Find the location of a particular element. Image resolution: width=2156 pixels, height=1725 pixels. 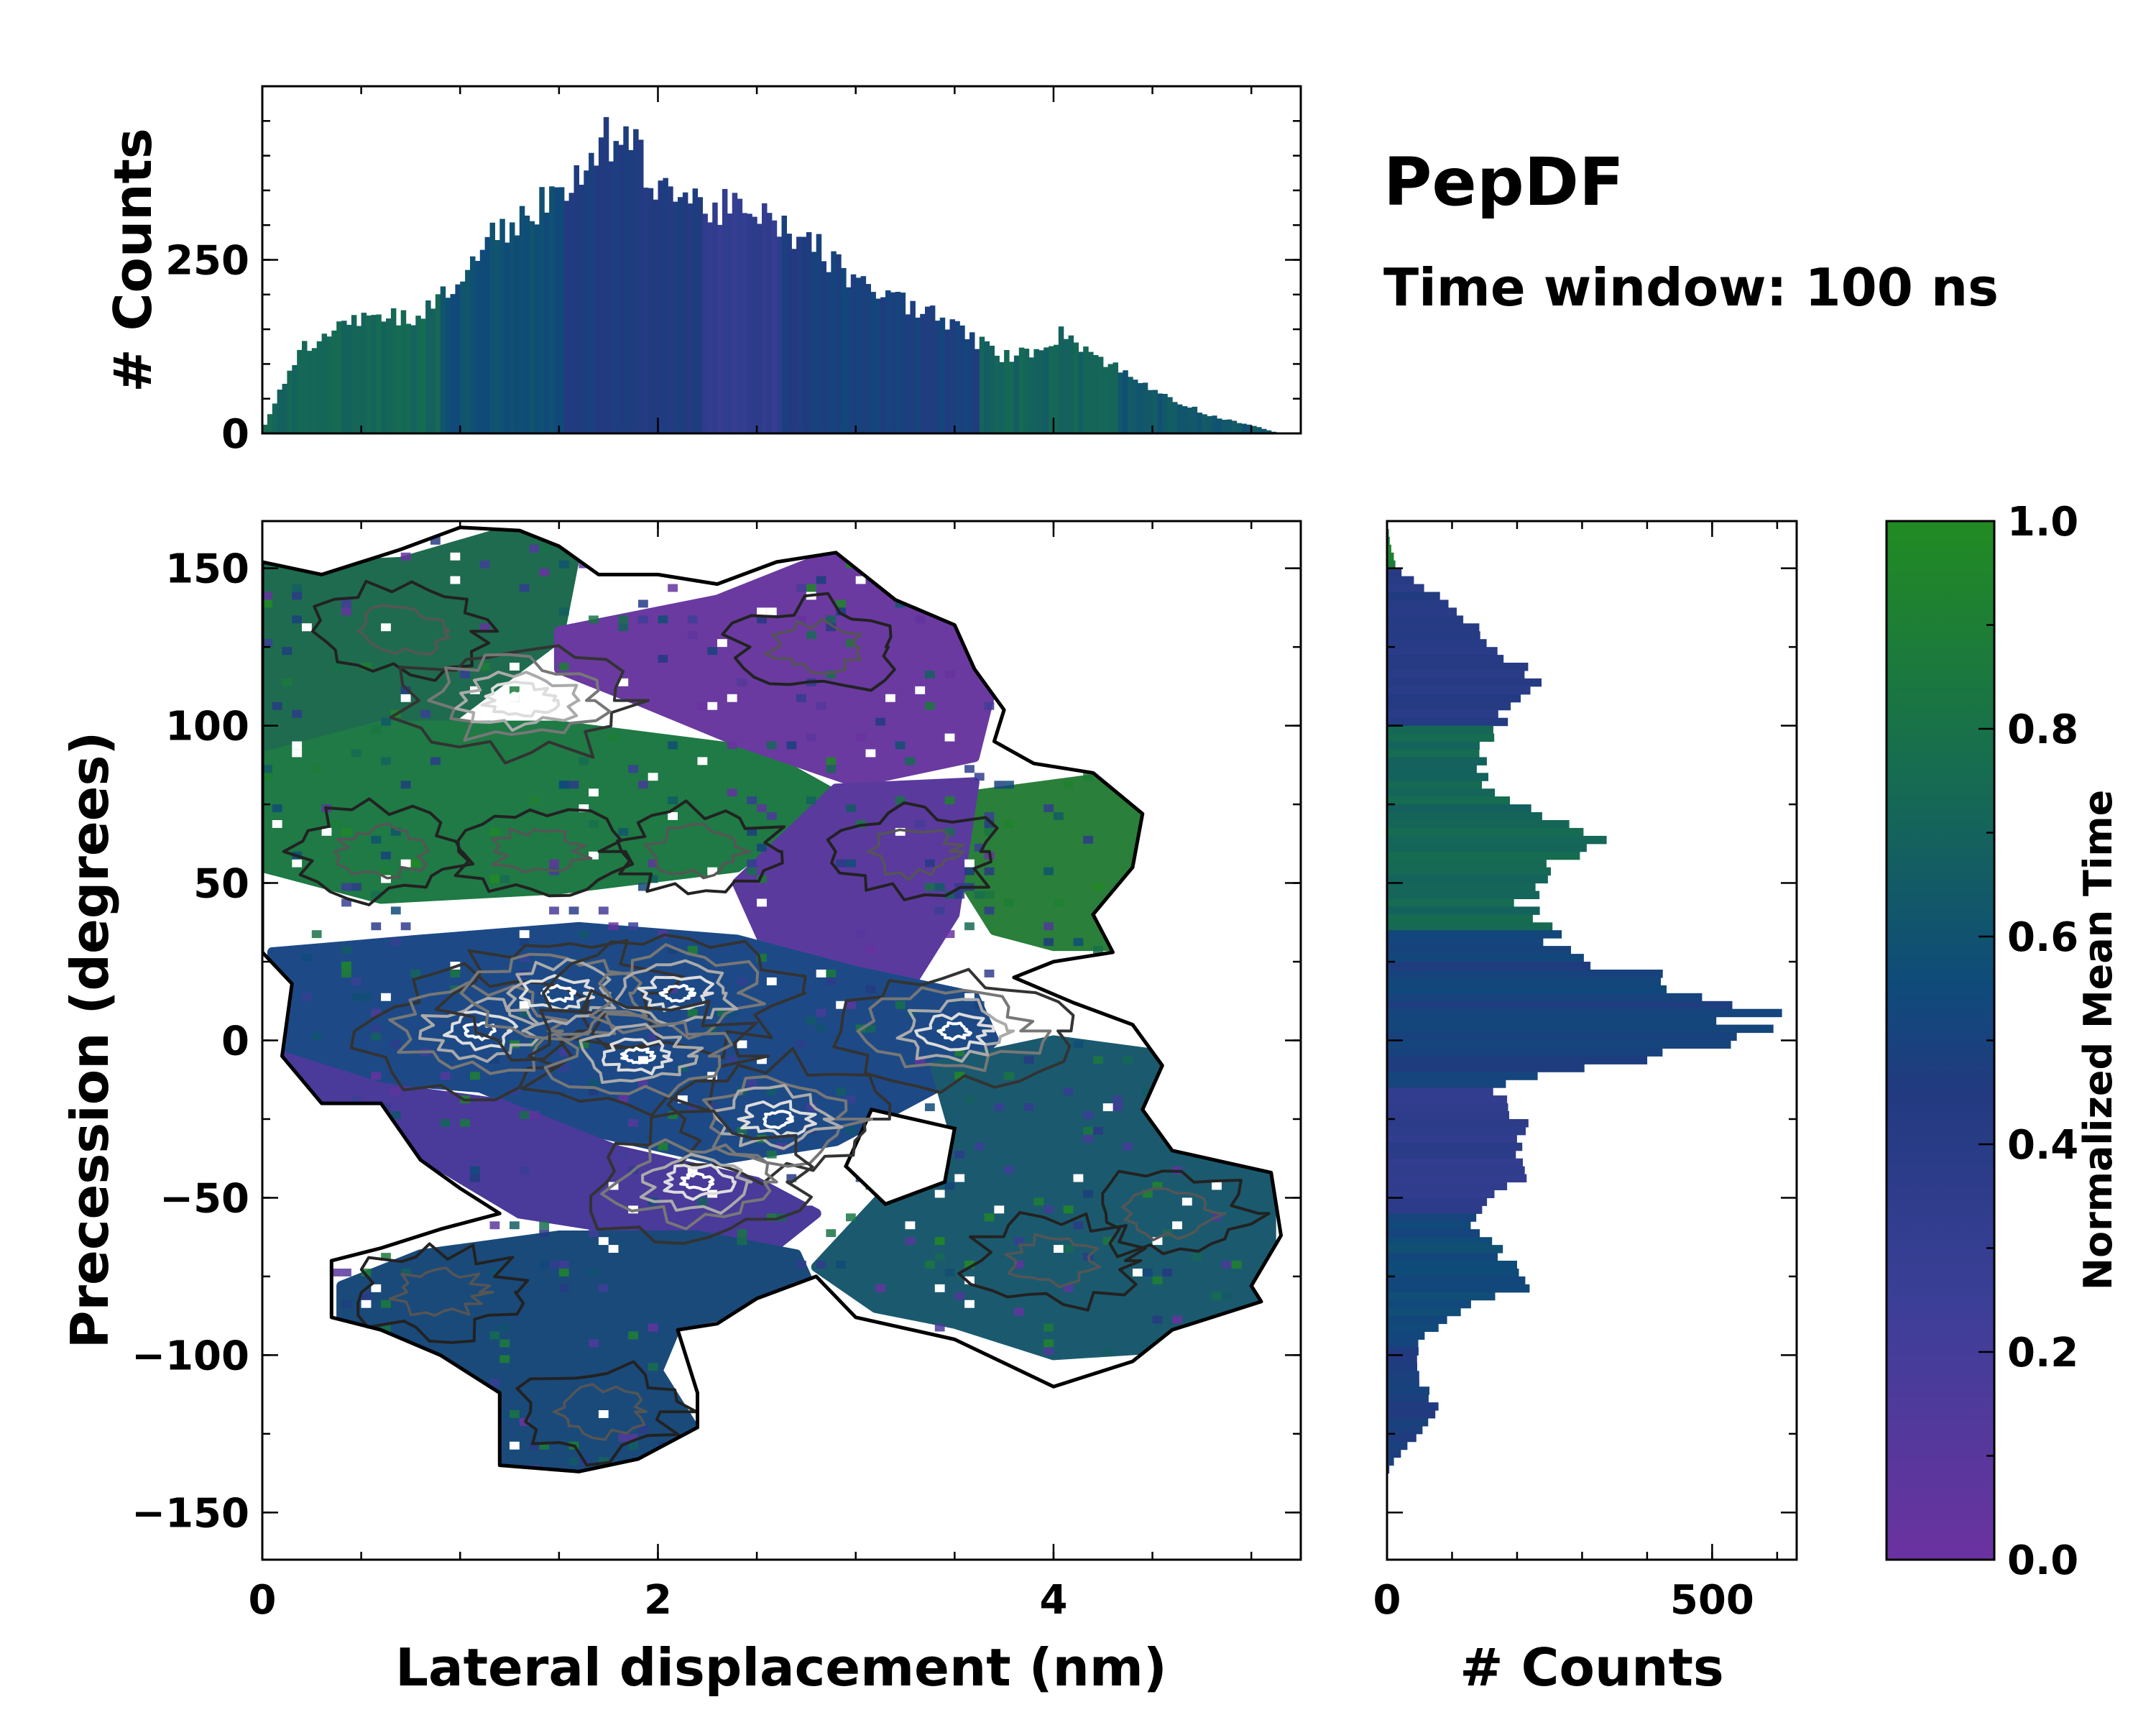

colorbar-tick-label: 0.6 is located at coordinates (2043, 937).